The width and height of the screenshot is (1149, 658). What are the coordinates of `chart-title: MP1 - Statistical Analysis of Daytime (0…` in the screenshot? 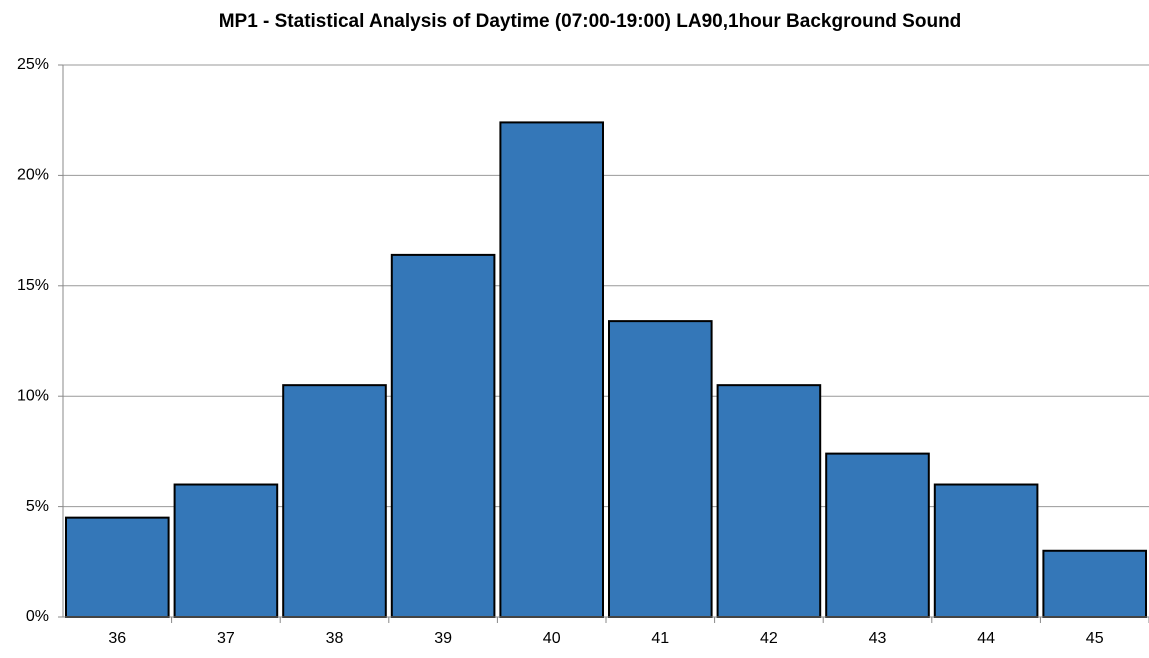 It's located at (590, 21).